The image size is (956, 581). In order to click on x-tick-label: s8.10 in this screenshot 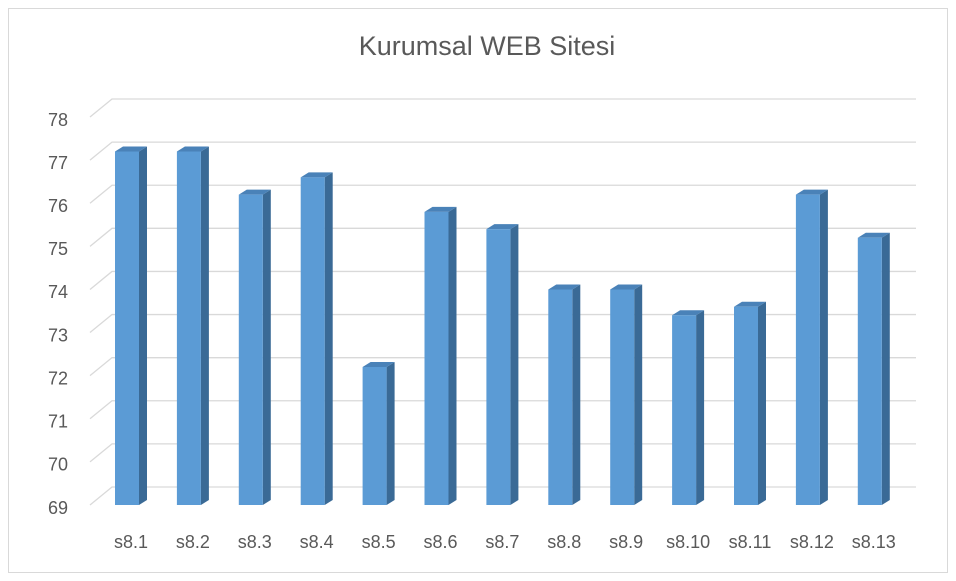, I will do `click(688, 542)`.